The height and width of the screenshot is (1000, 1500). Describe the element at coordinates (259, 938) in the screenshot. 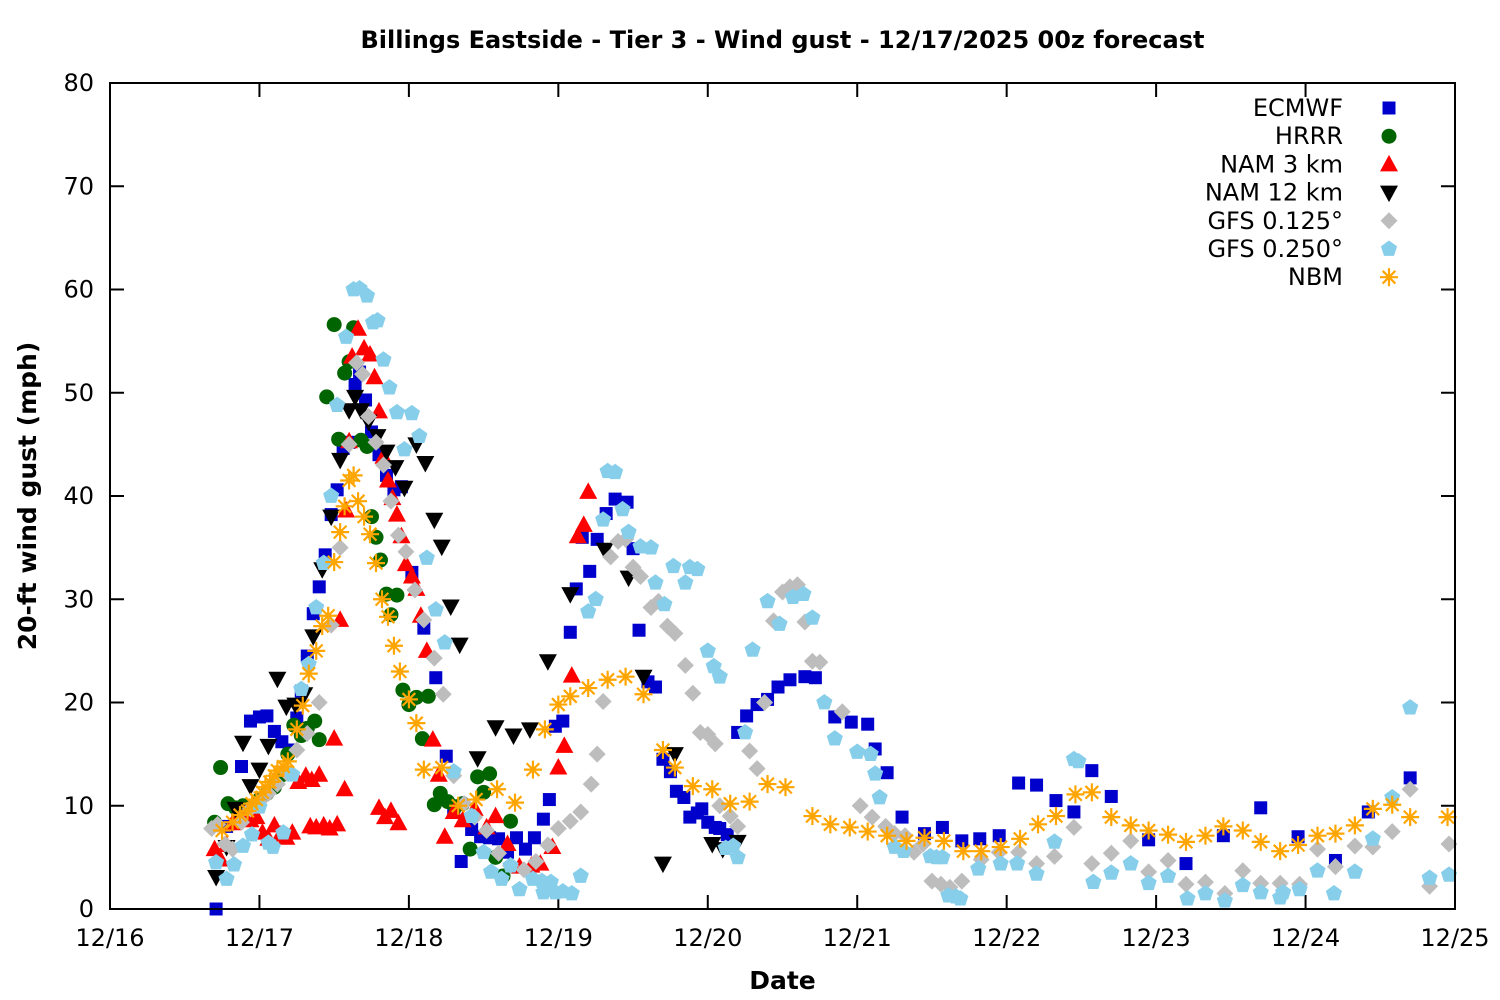

I see `x-tick-label: 12/17` at that location.